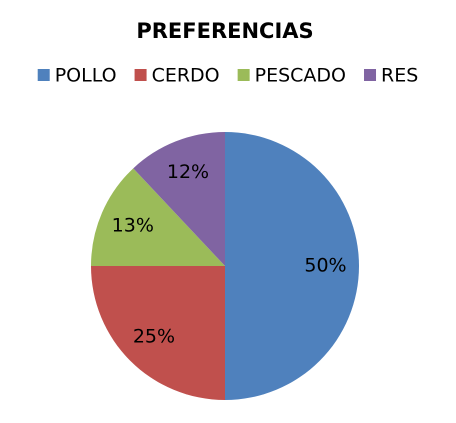 Image resolution: width=456 pixels, height=423 pixels. Describe the element at coordinates (154, 337) in the screenshot. I see `slice-label: 25%` at that location.